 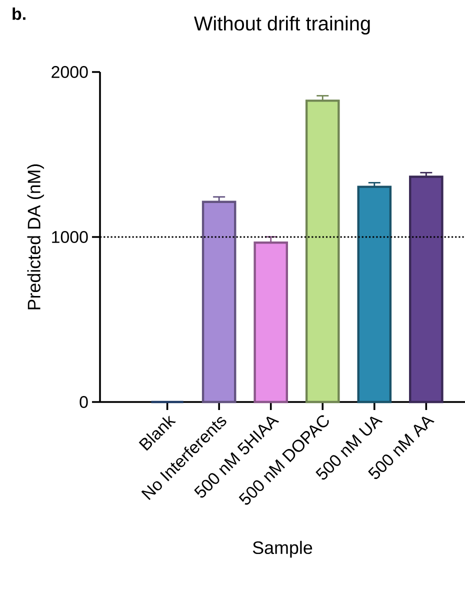 What do you see at coordinates (19, 14) in the screenshot?
I see `text: b.` at bounding box center [19, 14].